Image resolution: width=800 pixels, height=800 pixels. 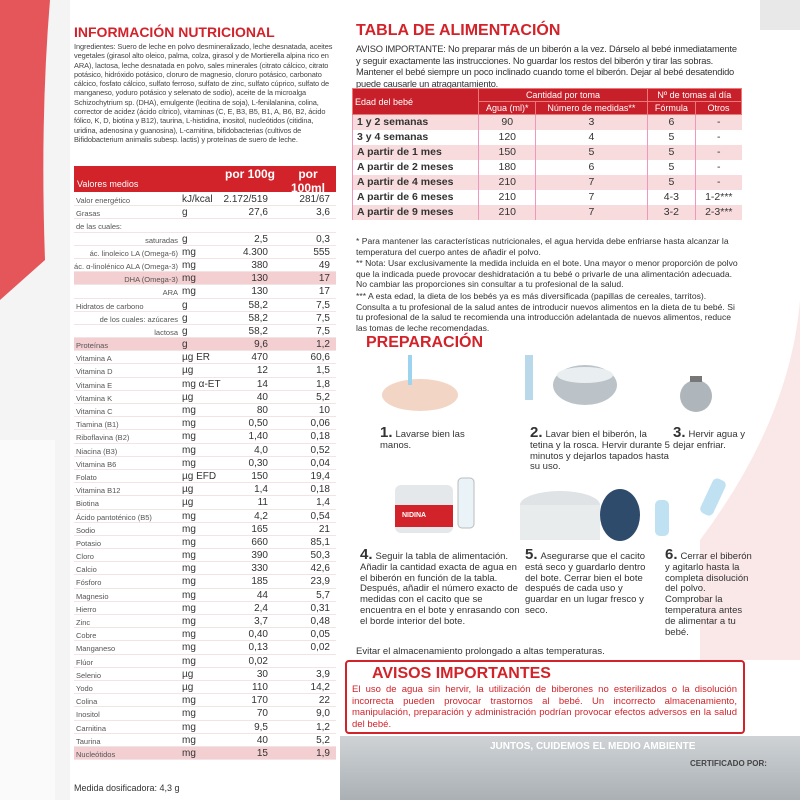 What do you see at coordinates (258, 648) in the screenshot?
I see `value-100g: 0,13` at bounding box center [258, 648].